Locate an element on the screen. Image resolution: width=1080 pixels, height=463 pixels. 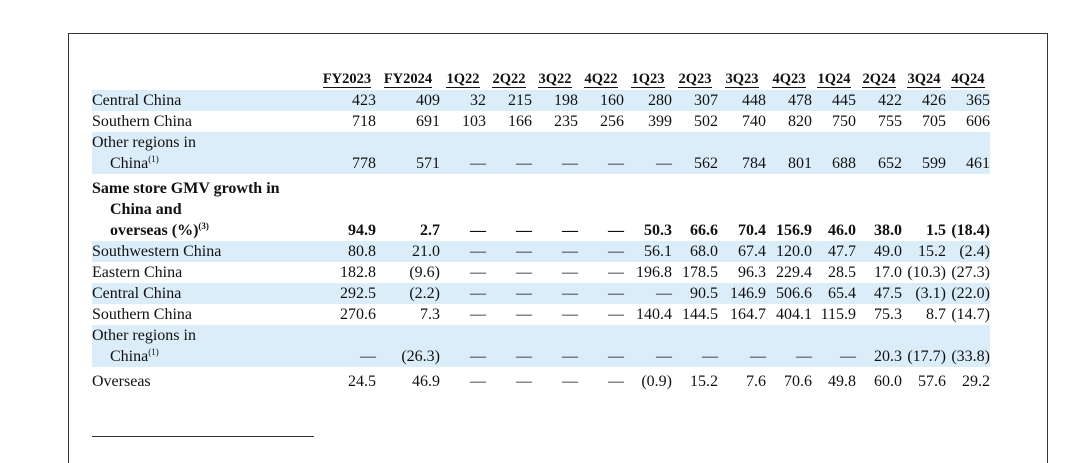
cell: (2.4) is located at coordinates (968, 251).